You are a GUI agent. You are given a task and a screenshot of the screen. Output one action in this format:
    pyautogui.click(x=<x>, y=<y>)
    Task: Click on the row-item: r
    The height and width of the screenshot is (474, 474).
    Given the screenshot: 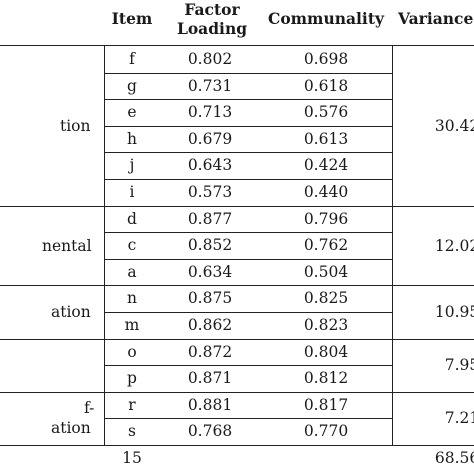 What is the action you would take?
    pyautogui.click(x=132, y=404)
    